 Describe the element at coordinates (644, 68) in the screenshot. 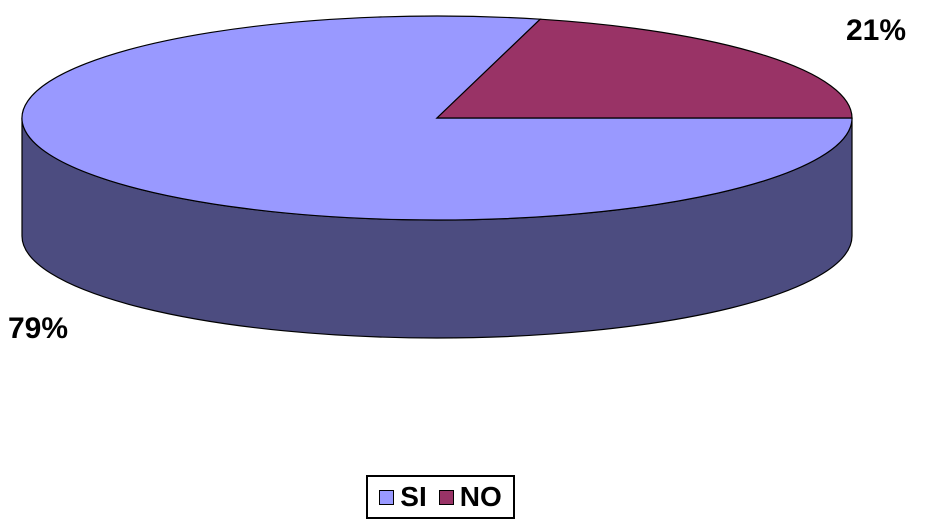

I see `pie-slice-no` at that location.